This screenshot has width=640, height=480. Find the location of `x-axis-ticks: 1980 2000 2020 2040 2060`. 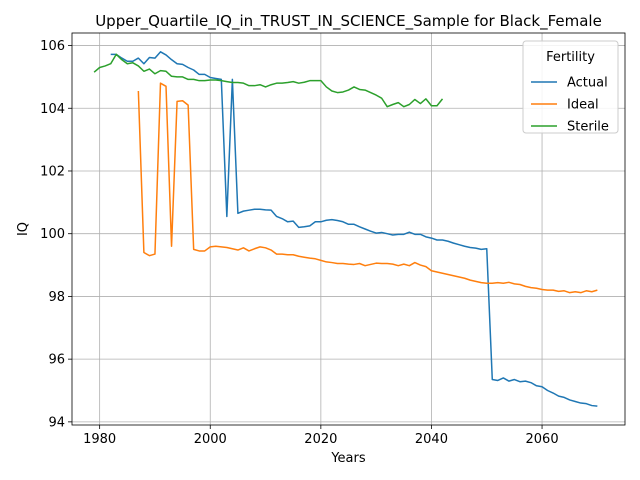

x-axis-ticks: 1980 2000 2020 2040 2060 is located at coordinates (321, 436).